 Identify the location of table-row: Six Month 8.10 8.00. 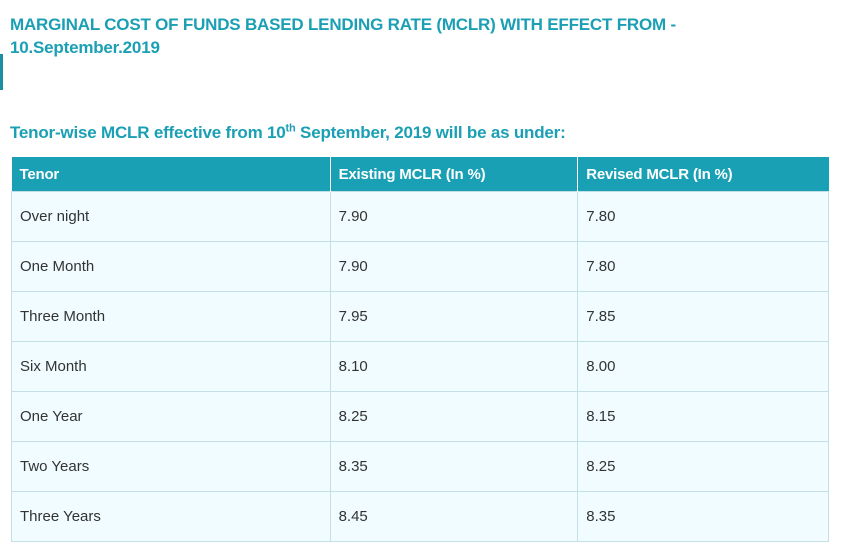
(420, 366).